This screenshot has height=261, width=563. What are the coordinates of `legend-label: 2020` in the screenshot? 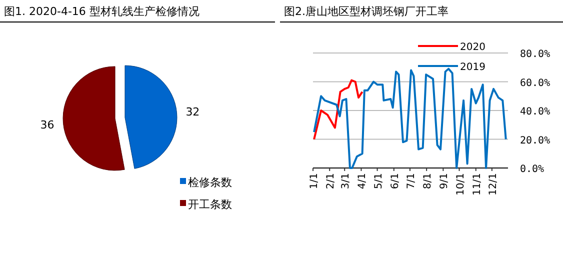 It's located at (473, 47).